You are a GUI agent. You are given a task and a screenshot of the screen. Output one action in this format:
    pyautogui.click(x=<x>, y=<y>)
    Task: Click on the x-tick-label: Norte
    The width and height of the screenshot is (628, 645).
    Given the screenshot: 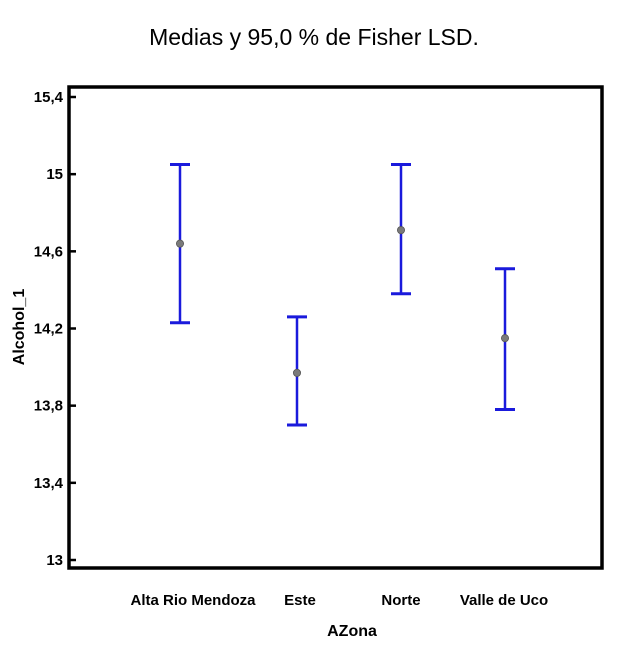 What is the action you would take?
    pyautogui.click(x=400, y=600)
    